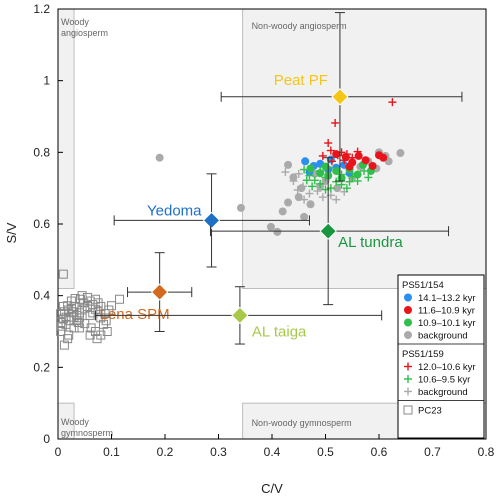 The width and height of the screenshot is (500, 500). I want to click on x-tick-label: 0.6, so click(379, 452).